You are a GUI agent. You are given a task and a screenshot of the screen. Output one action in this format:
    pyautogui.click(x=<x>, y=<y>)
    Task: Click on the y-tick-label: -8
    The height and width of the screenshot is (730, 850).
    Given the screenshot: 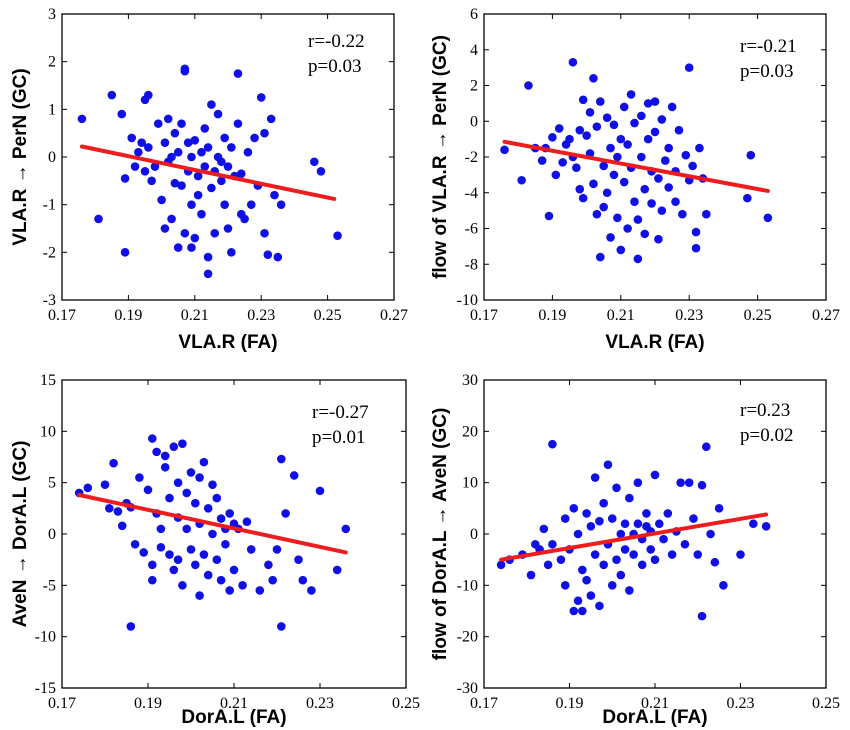 What is the action you would take?
    pyautogui.click(x=471, y=264)
    